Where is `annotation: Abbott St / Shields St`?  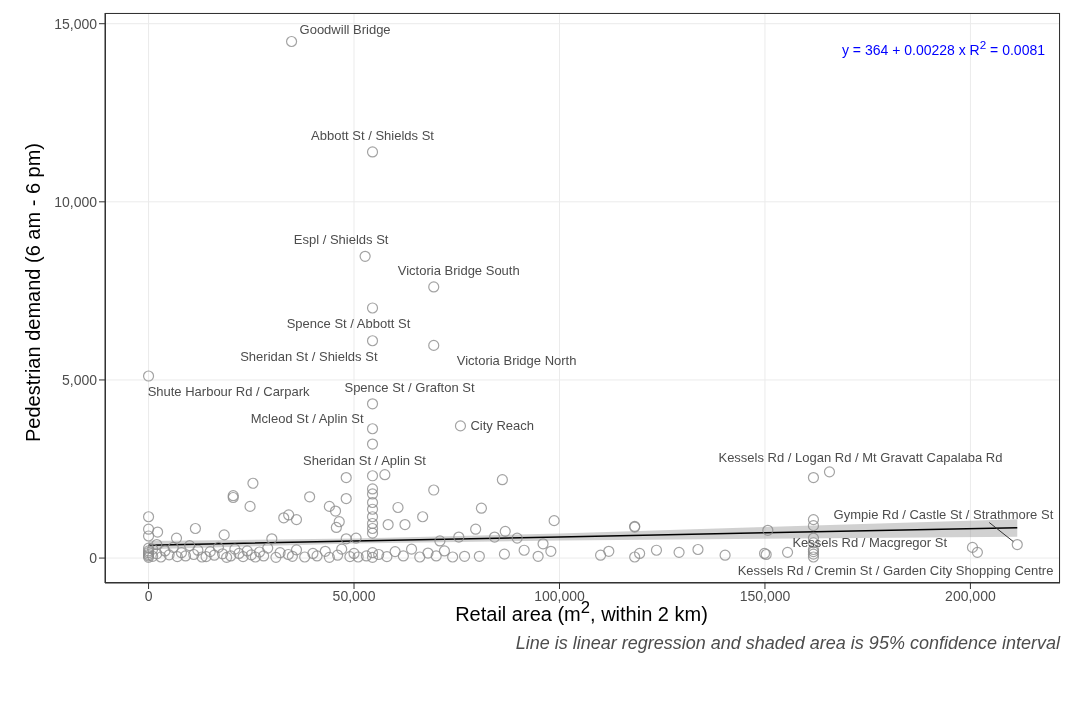 annotation: Abbott St / Shields St is located at coordinates (373, 135).